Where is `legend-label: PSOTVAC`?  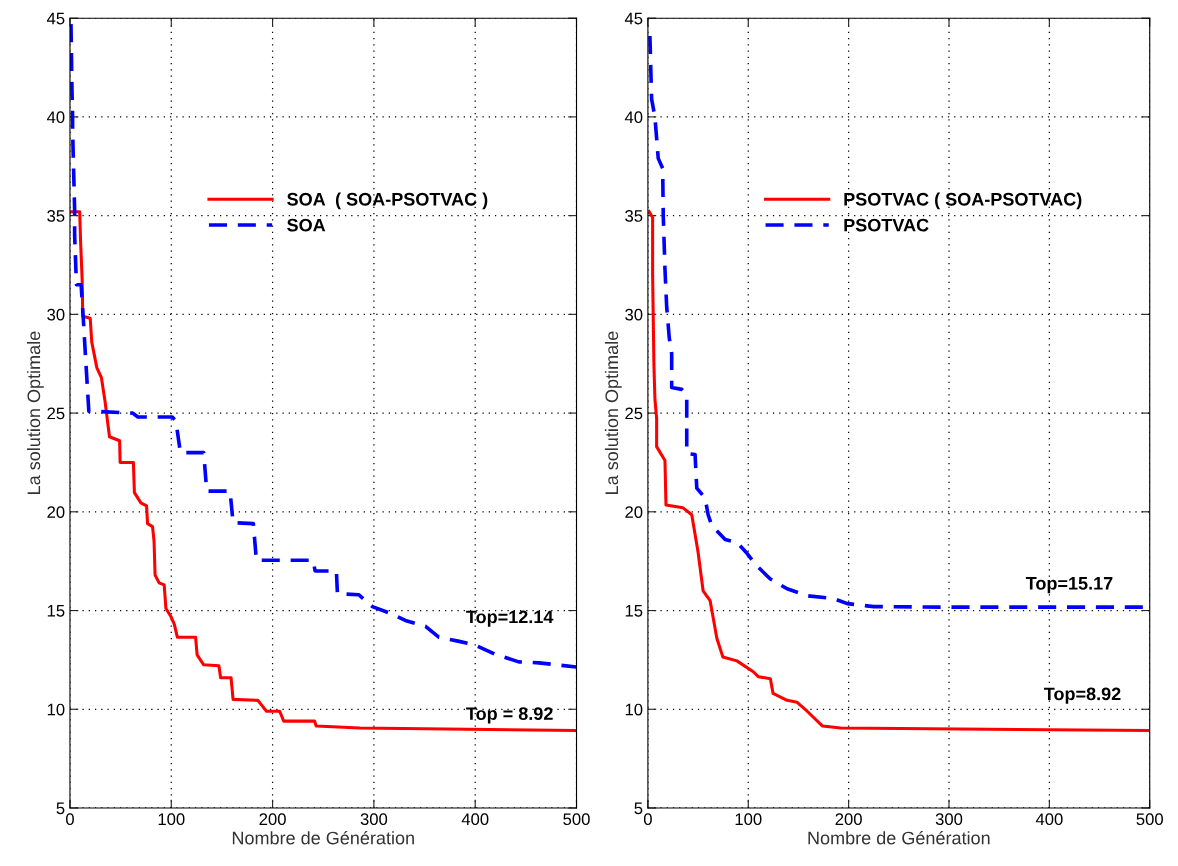 legend-label: PSOTVAC is located at coordinates (886, 225).